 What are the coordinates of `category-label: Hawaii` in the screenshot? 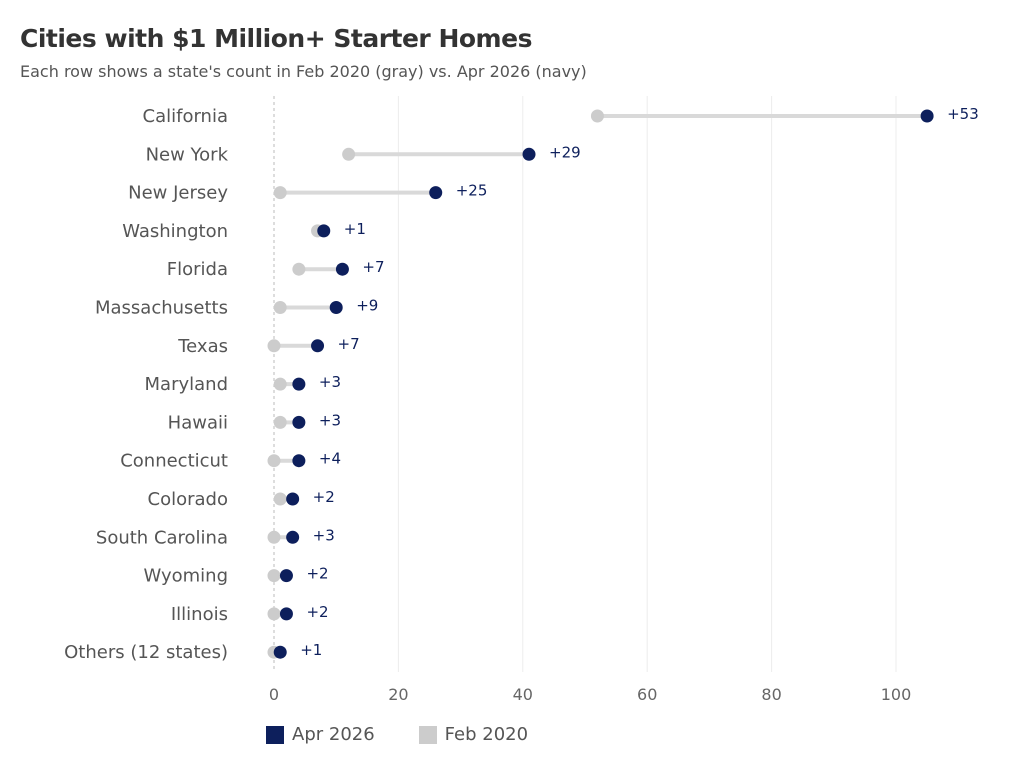 It's located at (198, 422).